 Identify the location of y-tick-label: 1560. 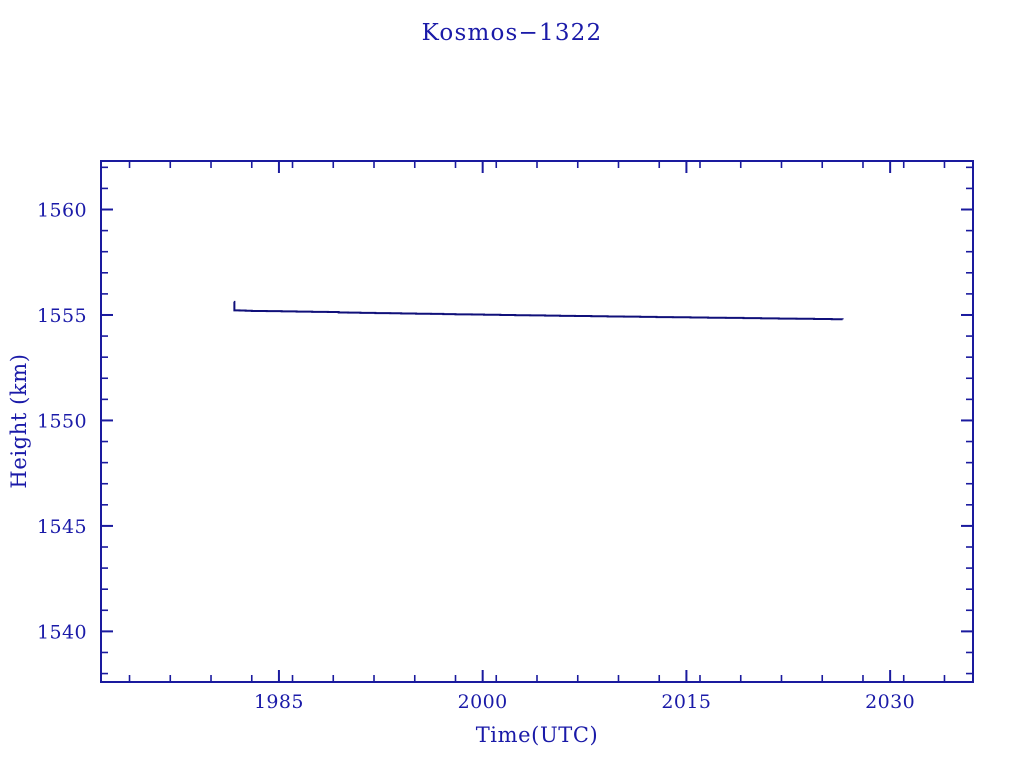
(62, 211).